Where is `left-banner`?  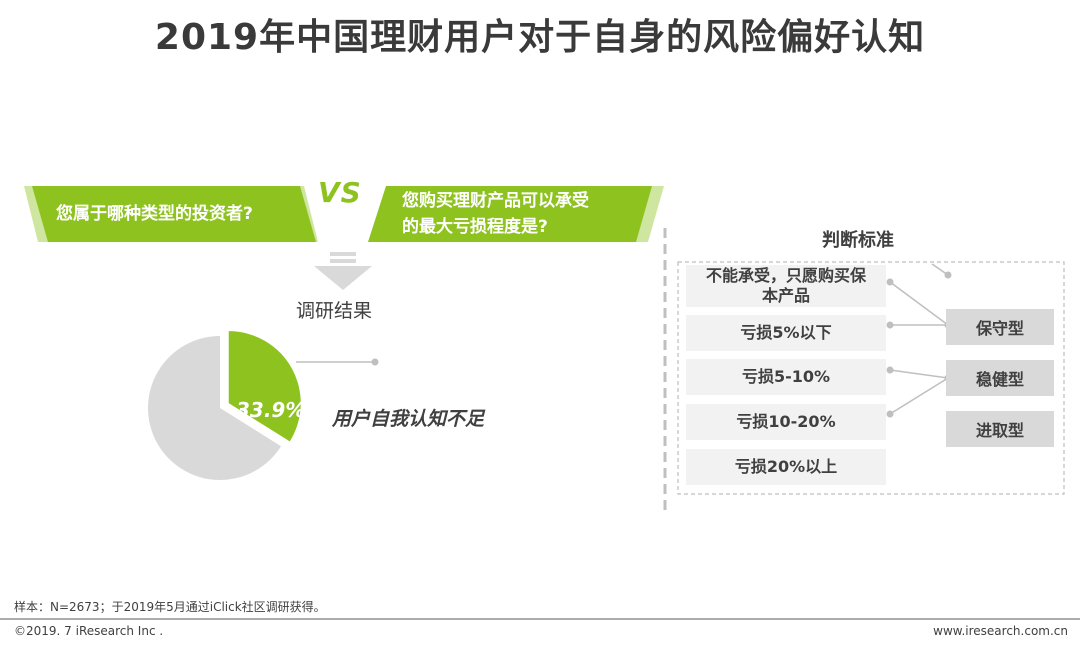 left-banner is located at coordinates (174, 214).